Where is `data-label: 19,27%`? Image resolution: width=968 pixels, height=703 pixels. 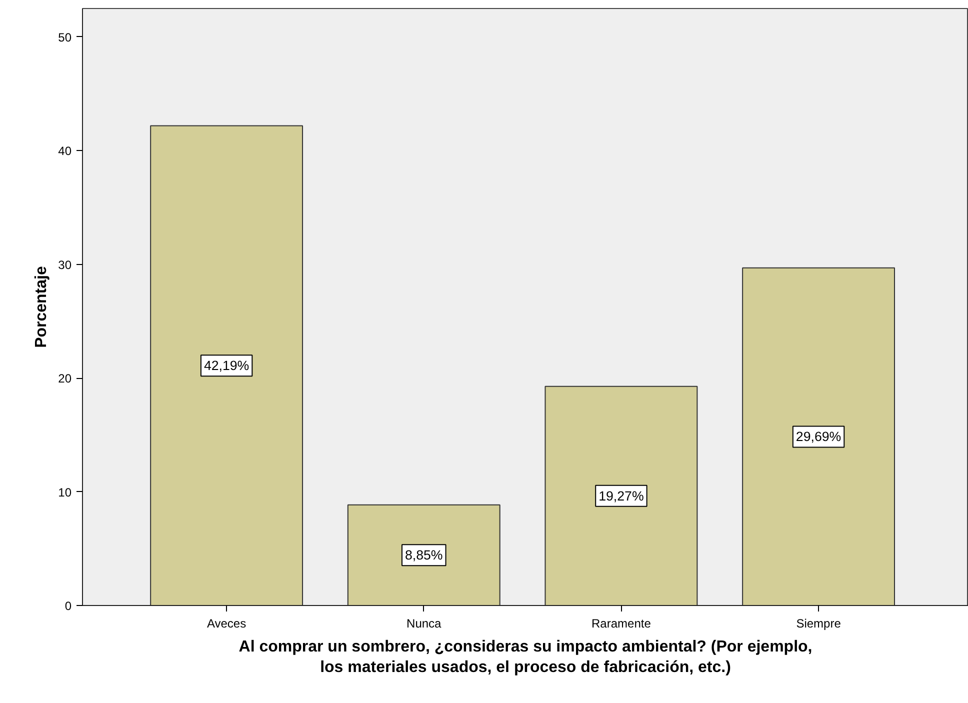
data-label: 19,27% is located at coordinates (621, 496).